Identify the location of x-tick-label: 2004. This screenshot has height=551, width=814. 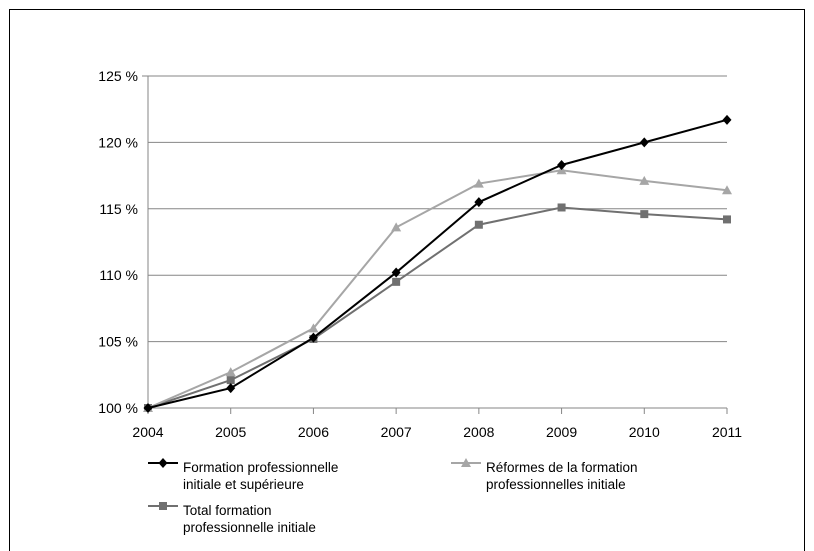
(147, 432).